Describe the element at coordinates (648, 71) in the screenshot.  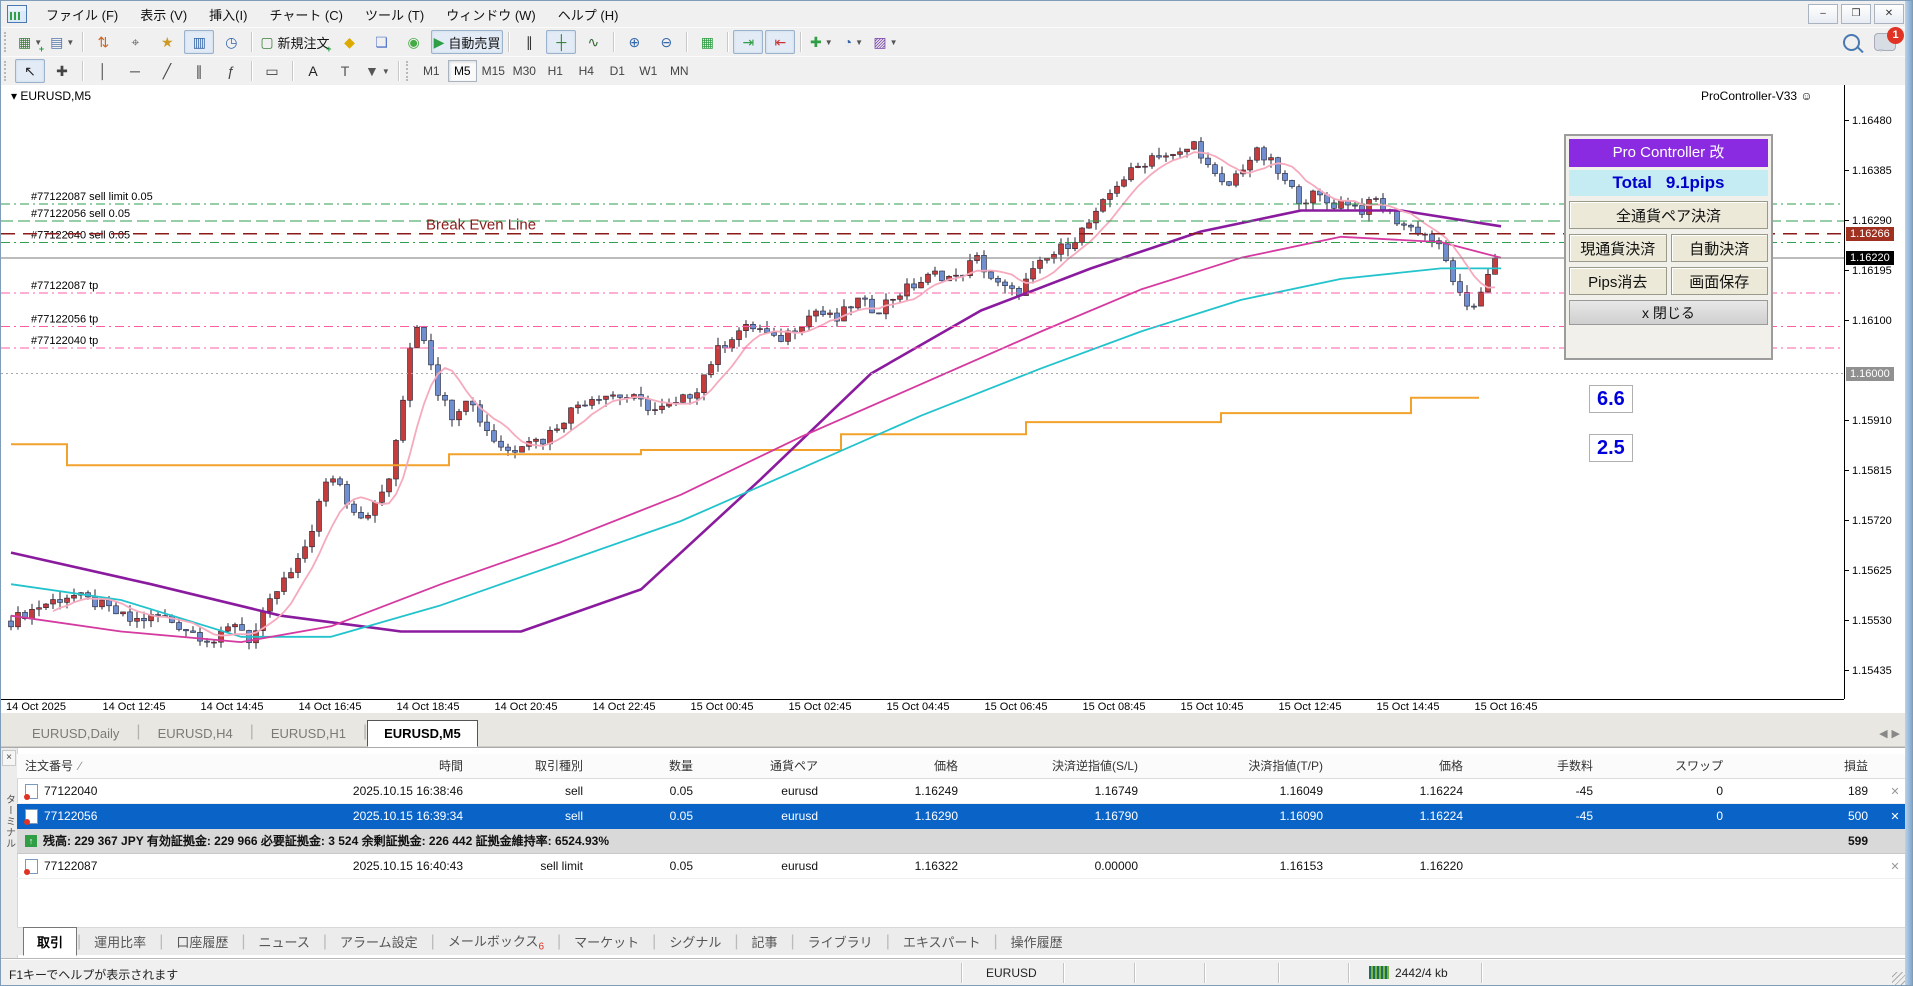
I see `timeframe-w1-button: W1` at that location.